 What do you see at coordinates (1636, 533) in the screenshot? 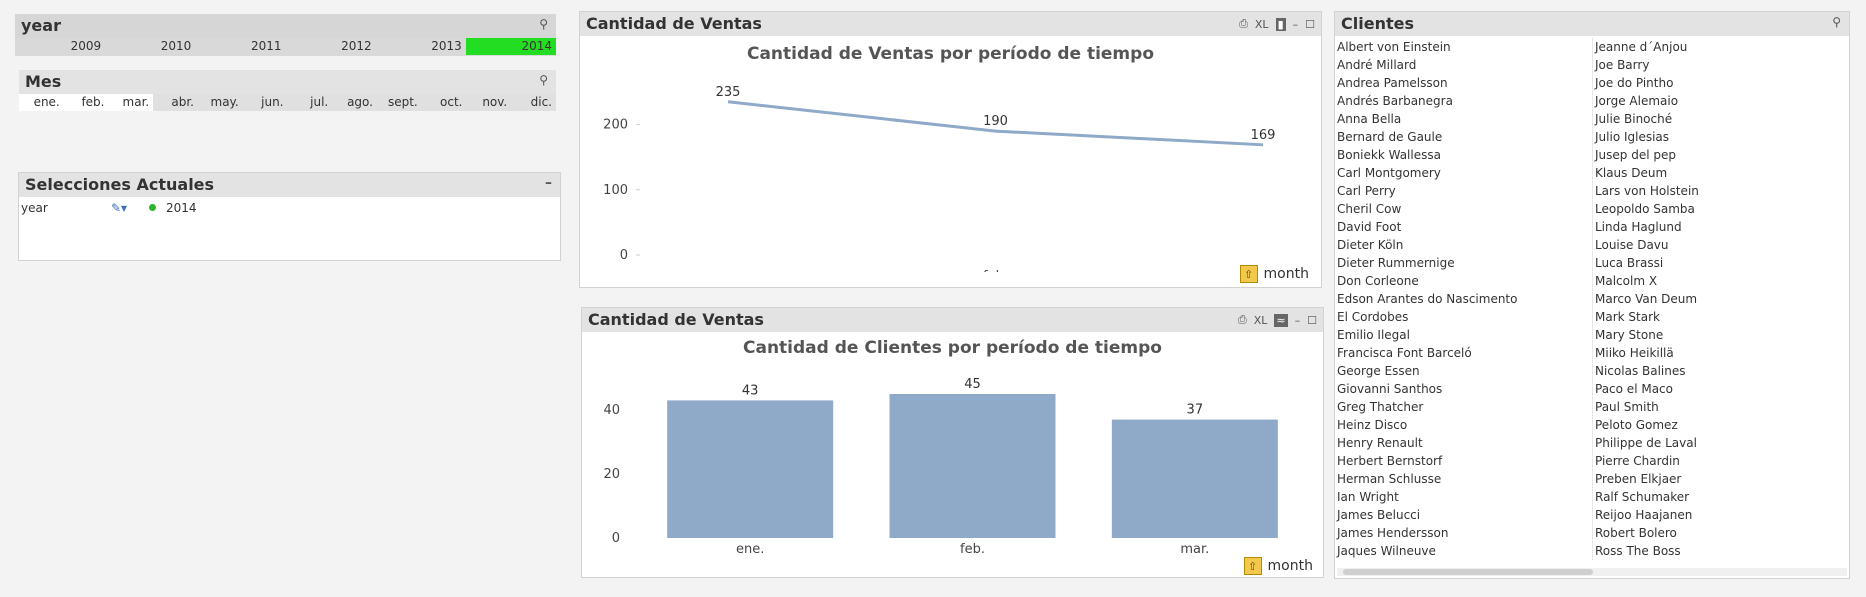
I see `cliente-item: Robert Bolero` at bounding box center [1636, 533].